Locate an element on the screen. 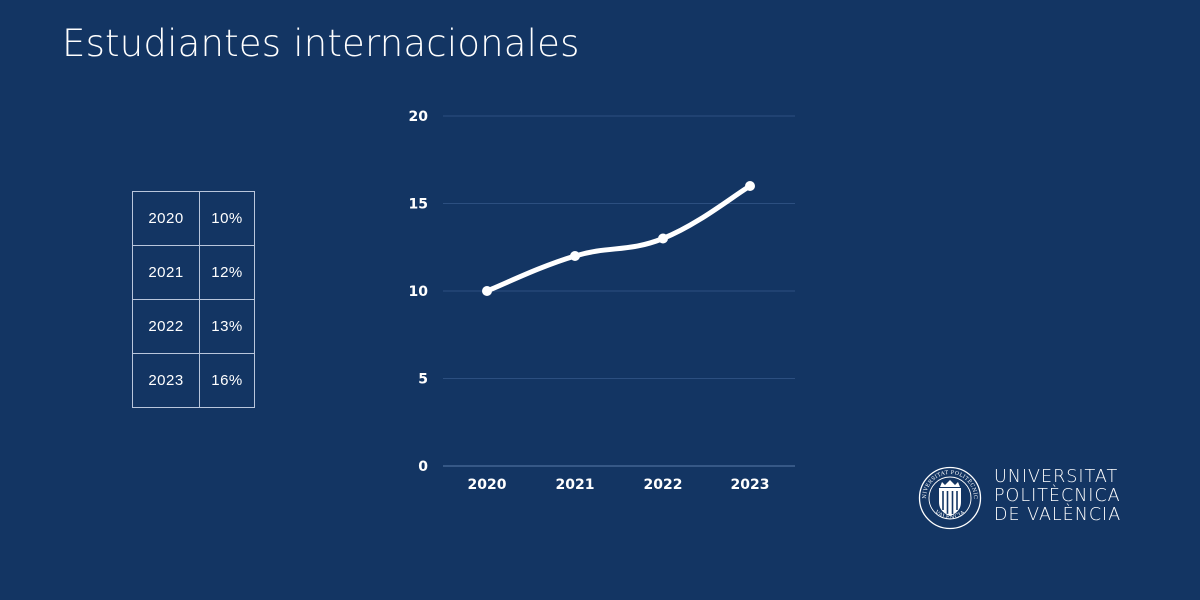 The image size is (1200, 600). data-table: 2020 10% 2021 12% 2022 13% 2023 16% is located at coordinates (193, 299).